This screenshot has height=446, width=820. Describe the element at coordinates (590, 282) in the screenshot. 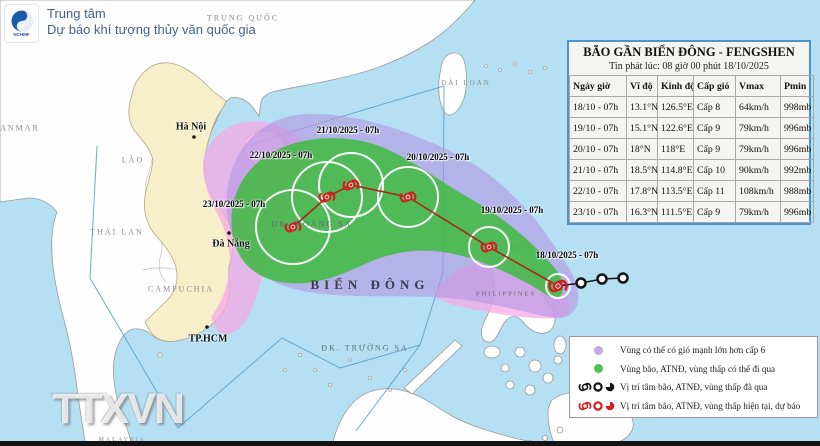

I see `past-track-line` at that location.